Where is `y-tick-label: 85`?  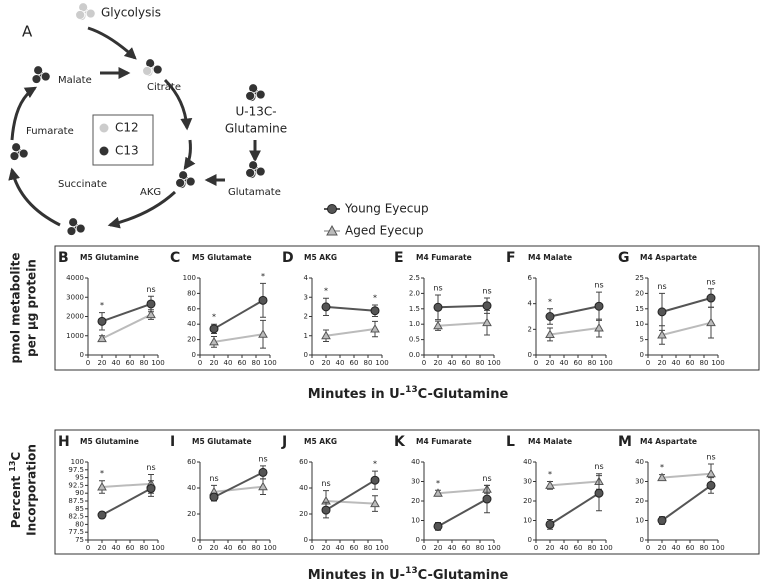 y-tick-label: 85 is located at coordinates (79, 509).